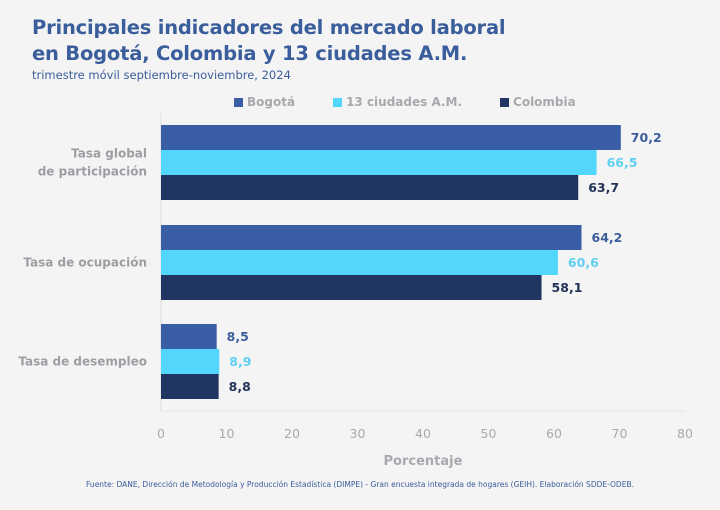 The width and height of the screenshot is (720, 510). I want to click on x-tick-label-3: 30, so click(358, 433).